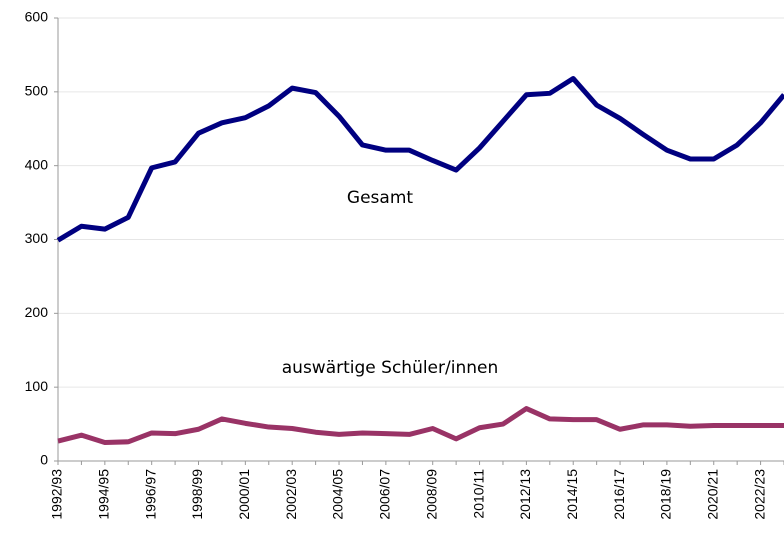 This screenshot has width=784, height=537. What do you see at coordinates (37, 91) in the screenshot?
I see `y-tick-label: 500` at bounding box center [37, 91].